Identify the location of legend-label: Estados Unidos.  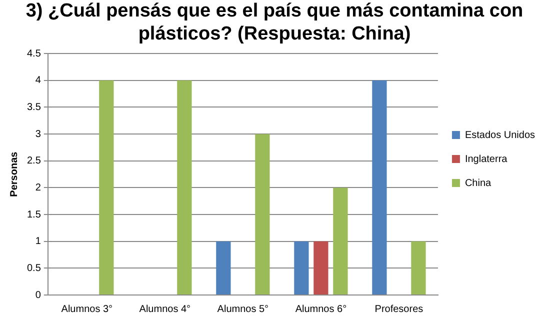
(500, 135).